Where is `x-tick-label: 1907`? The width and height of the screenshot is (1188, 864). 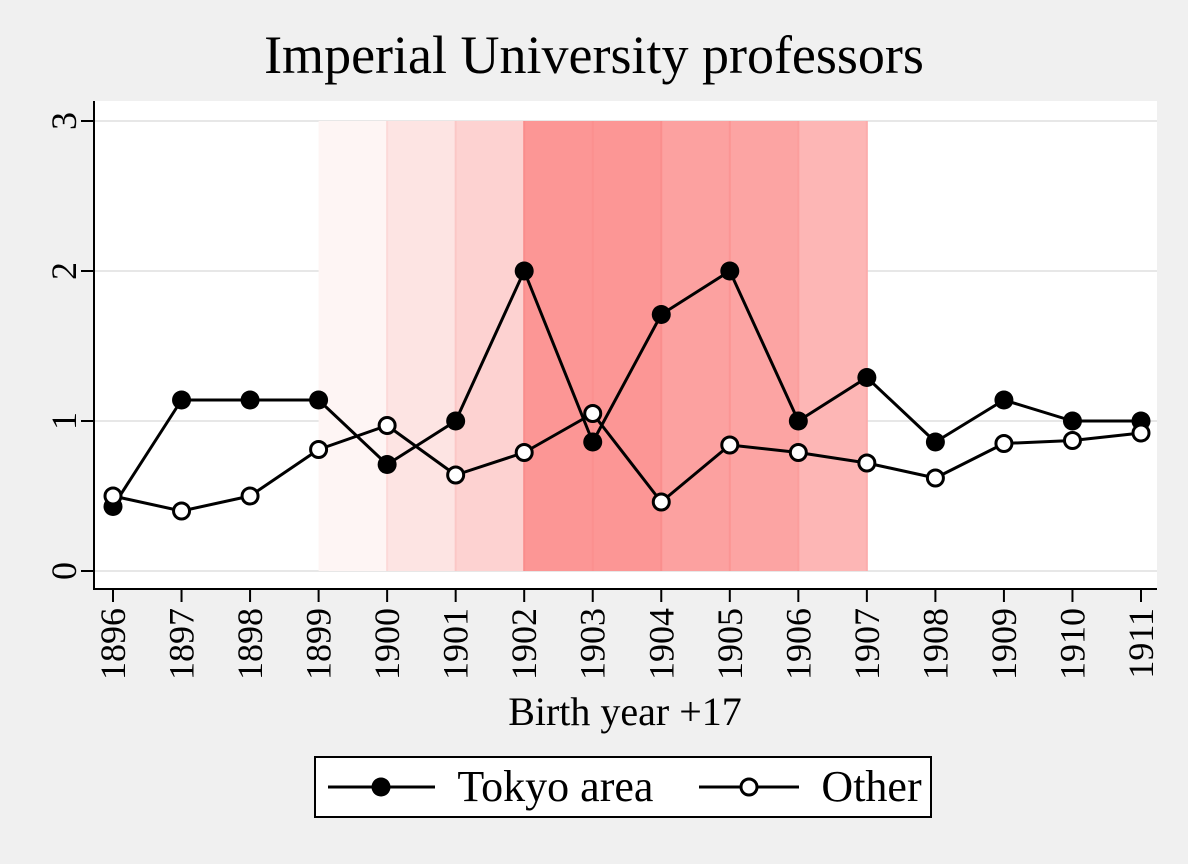
x-tick-label: 1907 is located at coordinates (867, 644).